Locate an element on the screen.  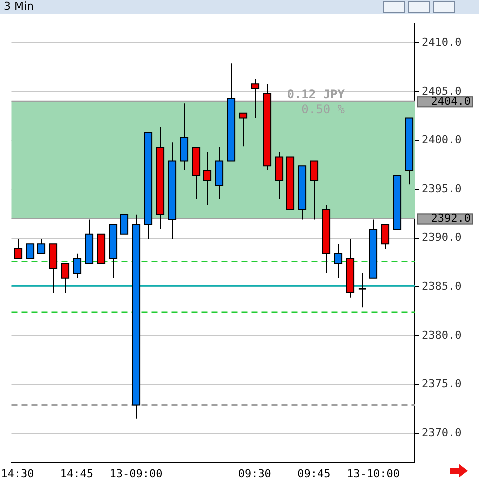
y-tick-label: 2385.0 is located at coordinates (442, 286).